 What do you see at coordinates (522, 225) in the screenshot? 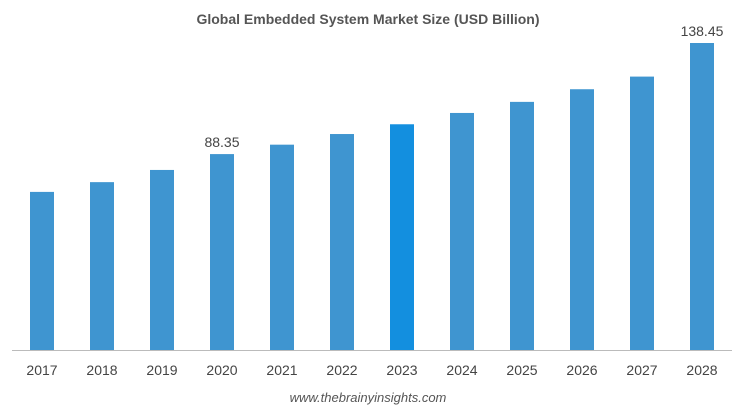
I see `bar-2025` at bounding box center [522, 225].